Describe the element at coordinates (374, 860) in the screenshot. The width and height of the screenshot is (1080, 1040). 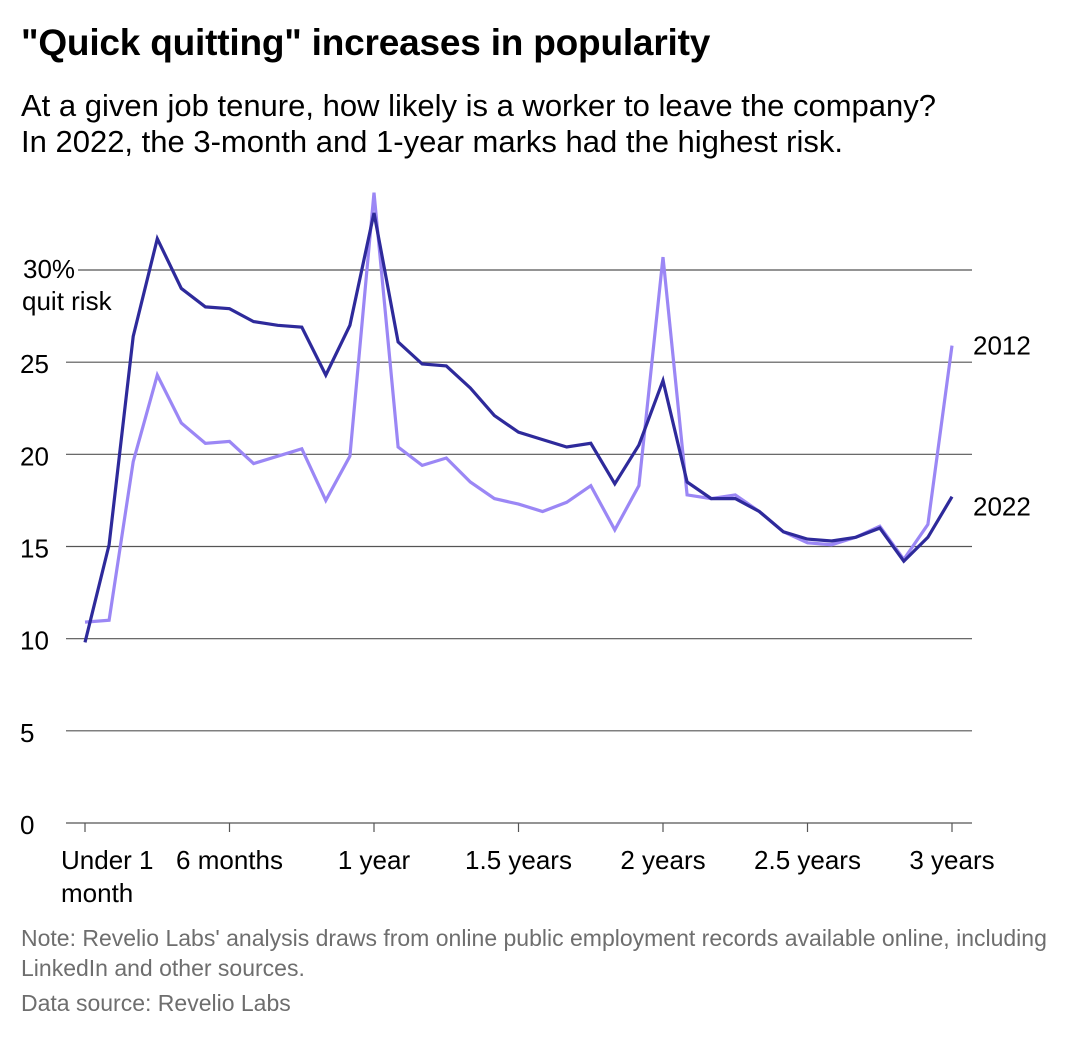
I see `x-tick-label-2: 1 year` at that location.